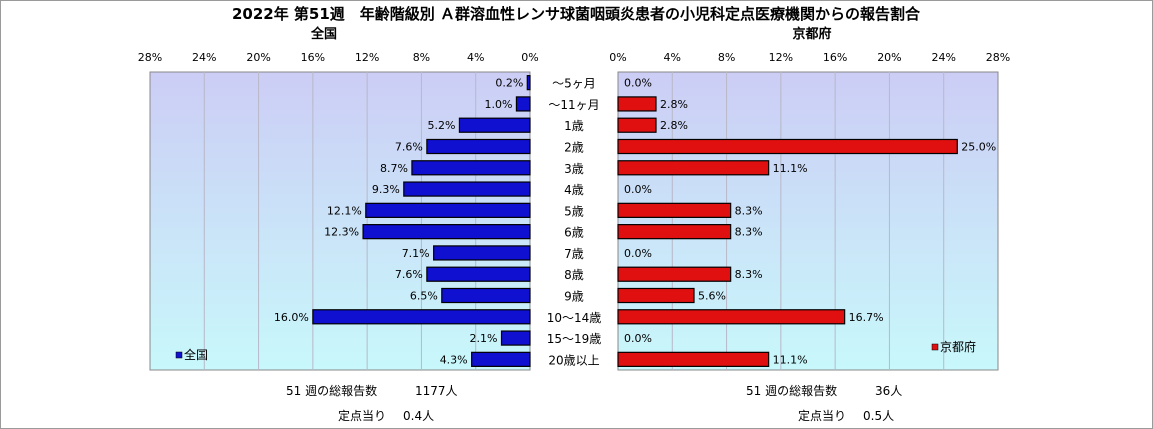  I want to click on left-bar-value-label: 5.2%, so click(441, 125).